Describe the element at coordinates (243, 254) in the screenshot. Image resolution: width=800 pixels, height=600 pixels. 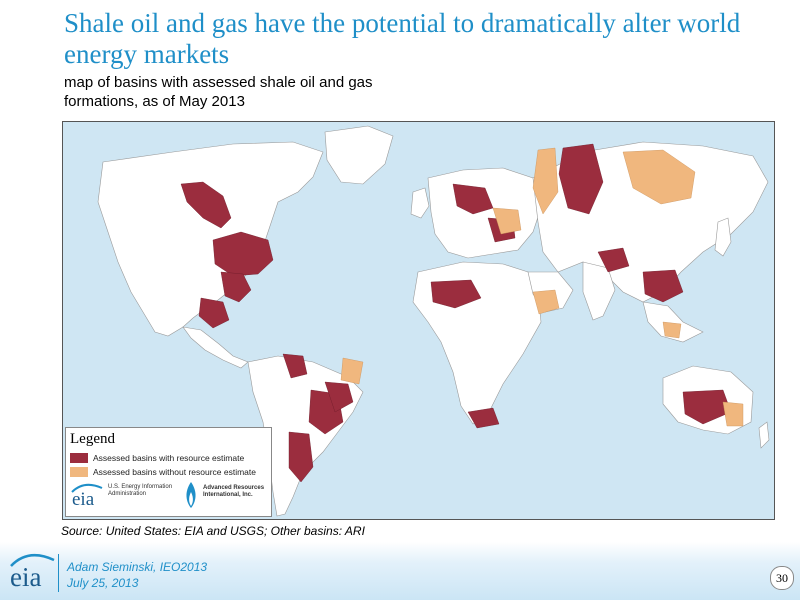
I see `basin-us-midcontinent` at that location.